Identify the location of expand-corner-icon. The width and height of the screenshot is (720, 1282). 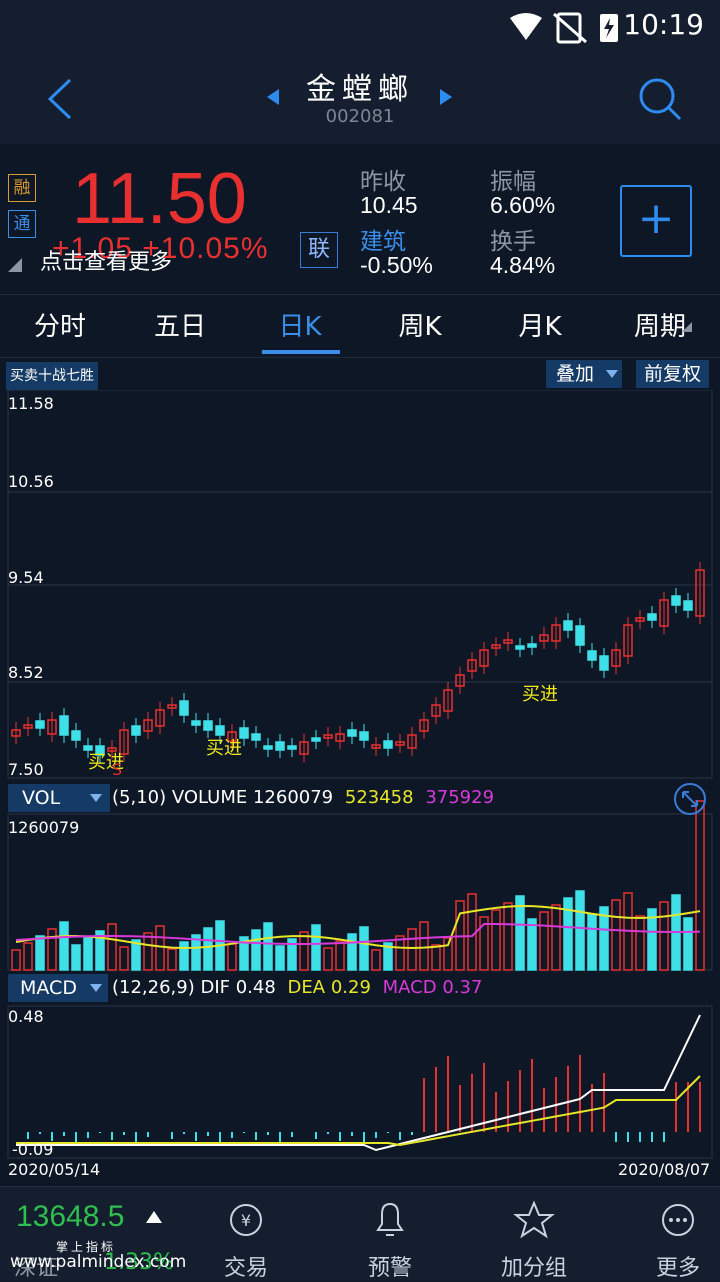
(15, 265).